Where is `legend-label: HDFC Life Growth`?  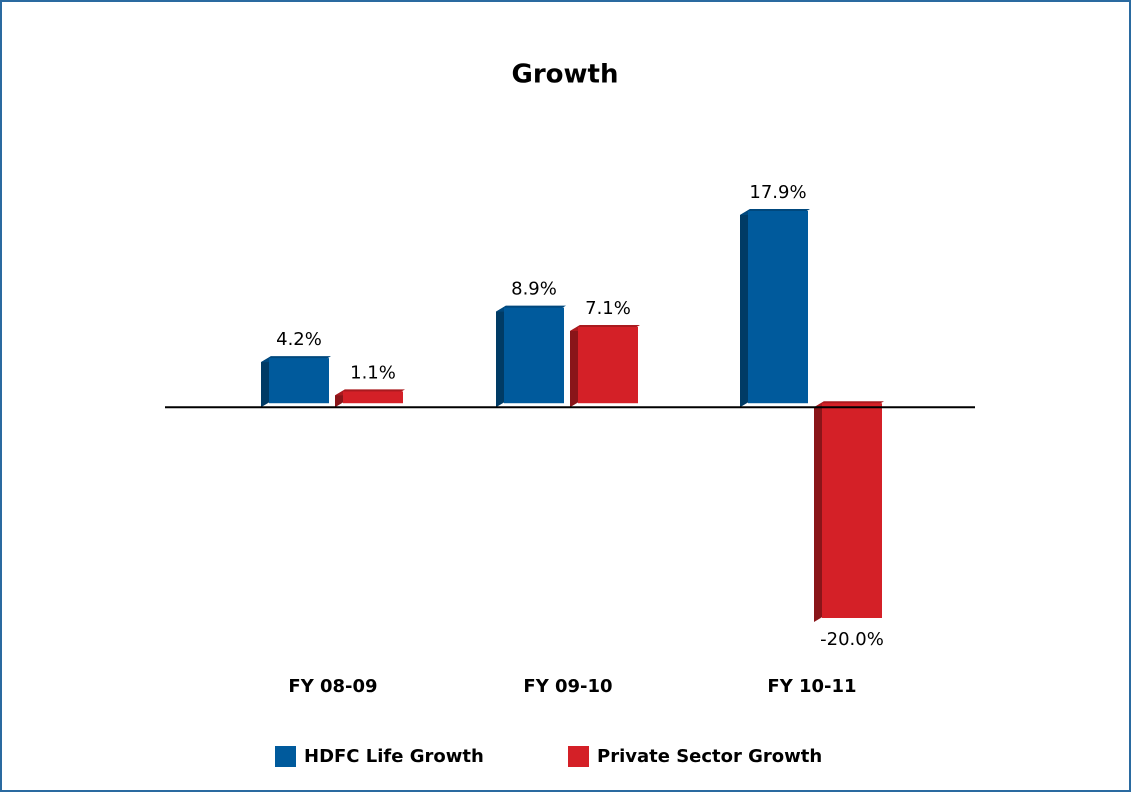 legend-label: HDFC Life Growth is located at coordinates (394, 756).